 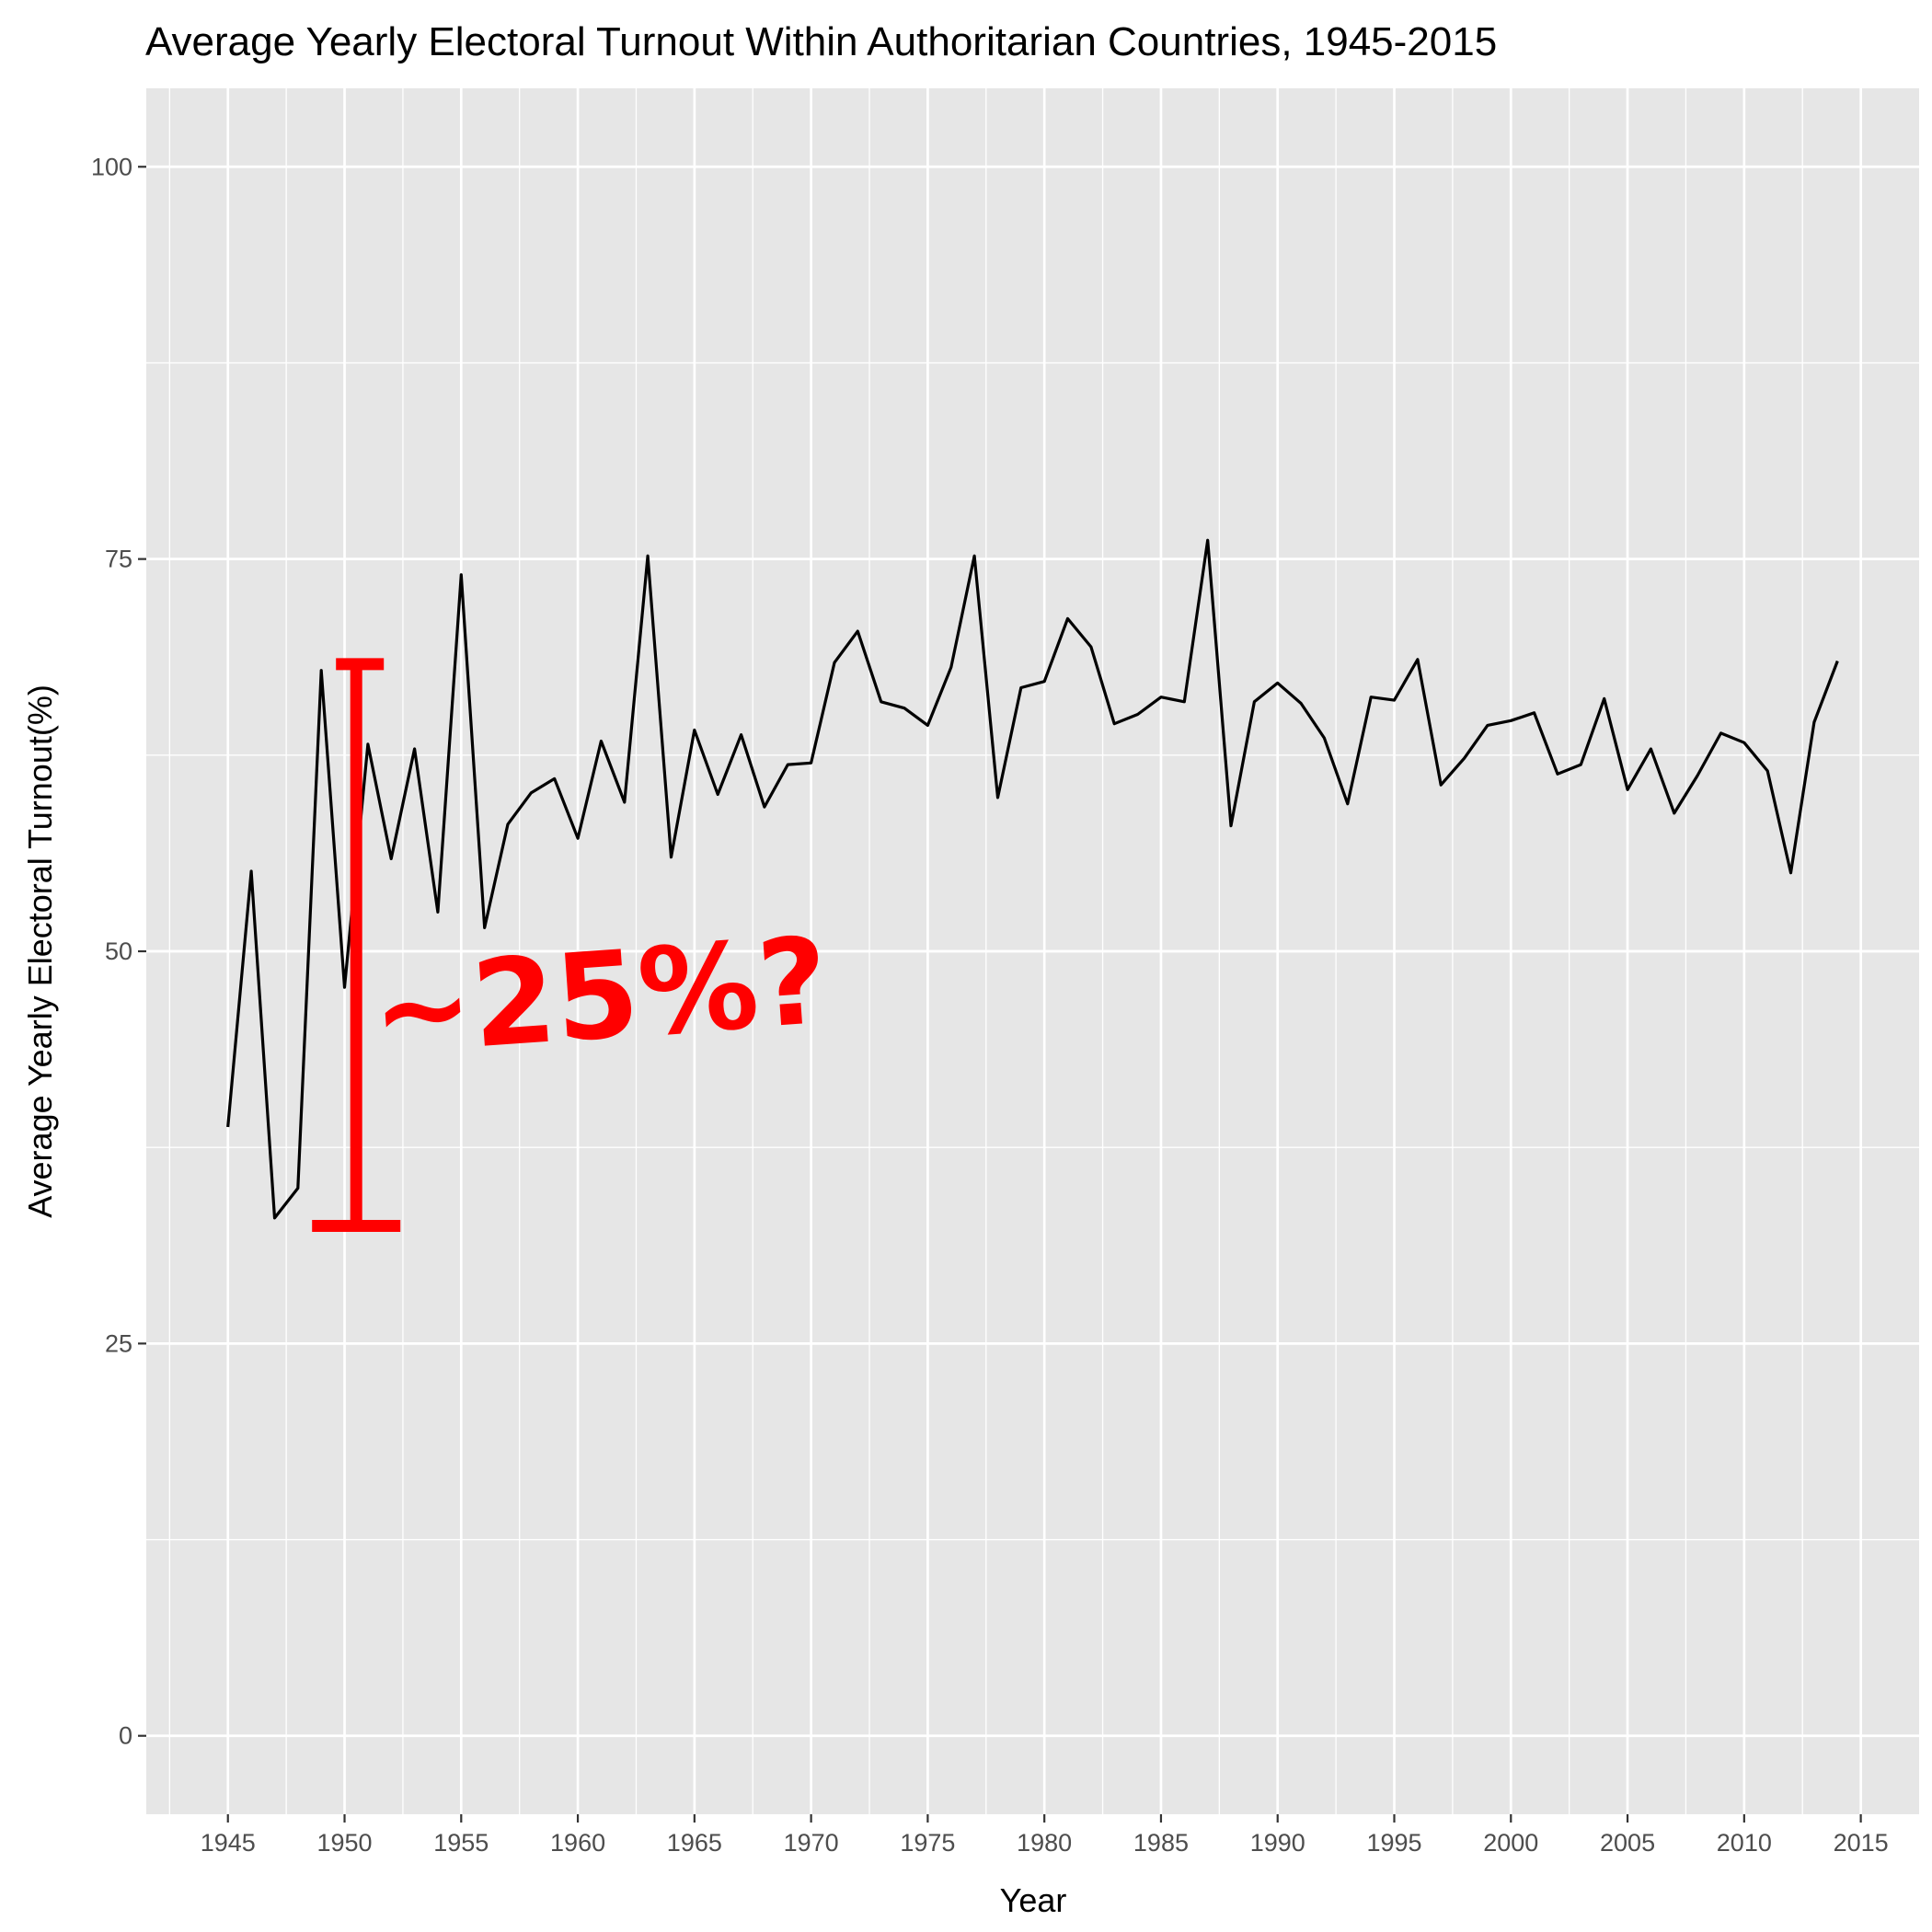 What do you see at coordinates (344, 1843) in the screenshot?
I see `x-tick-label: 1950` at bounding box center [344, 1843].